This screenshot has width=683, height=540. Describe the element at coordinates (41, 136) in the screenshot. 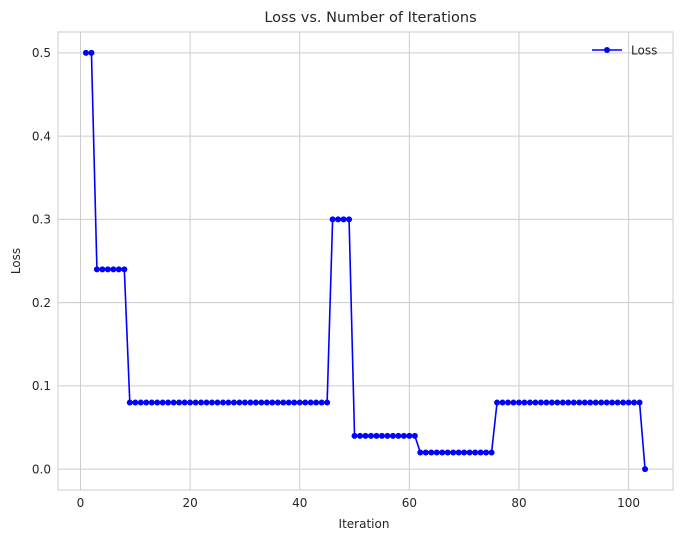

I see `y-tick-label: 0.4` at that location.